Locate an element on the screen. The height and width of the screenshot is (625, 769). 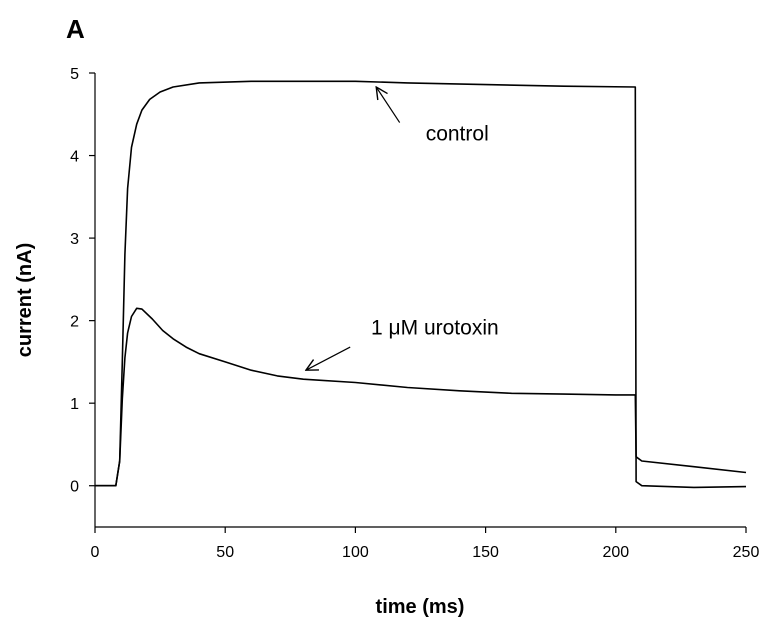
y-axis-ticks: 0 1 2 3 4 5 is located at coordinates (82, 281).